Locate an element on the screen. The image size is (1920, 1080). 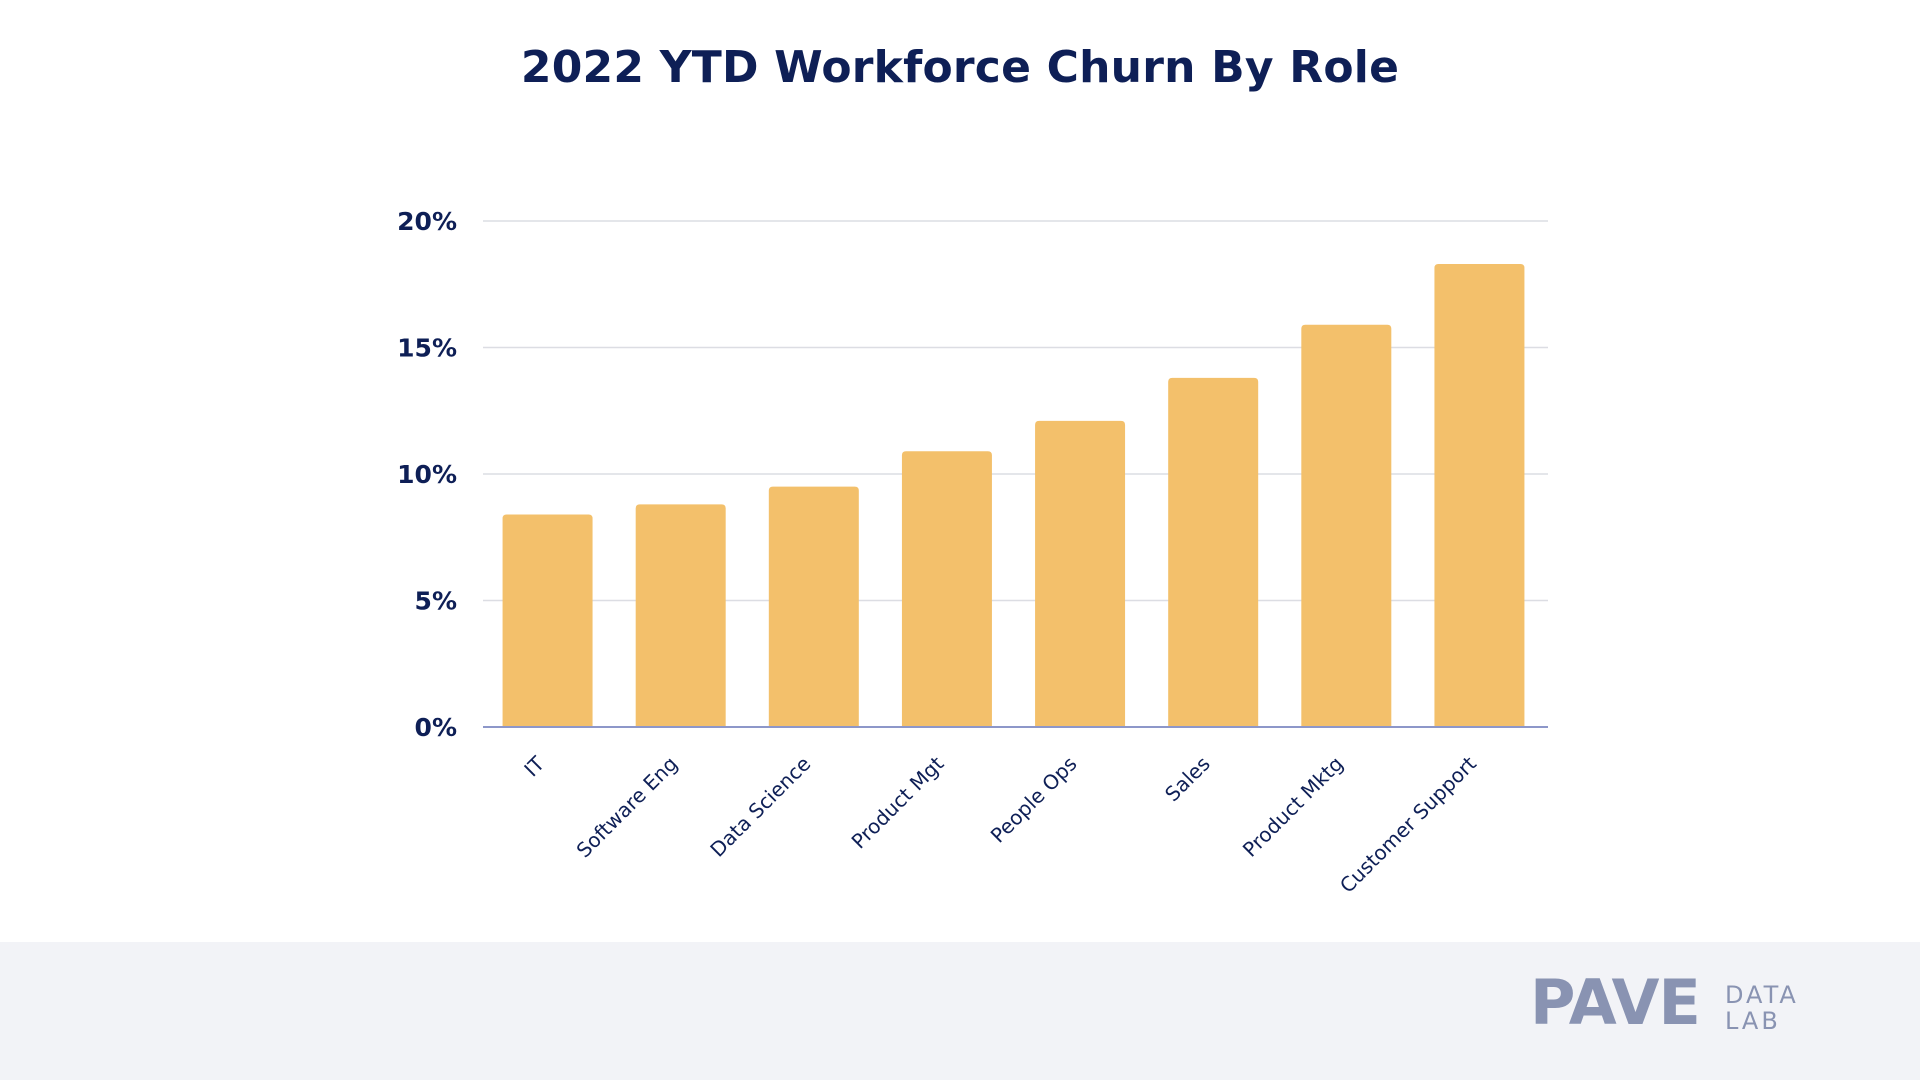
x-tick-label: IT is located at coordinates (534, 766).